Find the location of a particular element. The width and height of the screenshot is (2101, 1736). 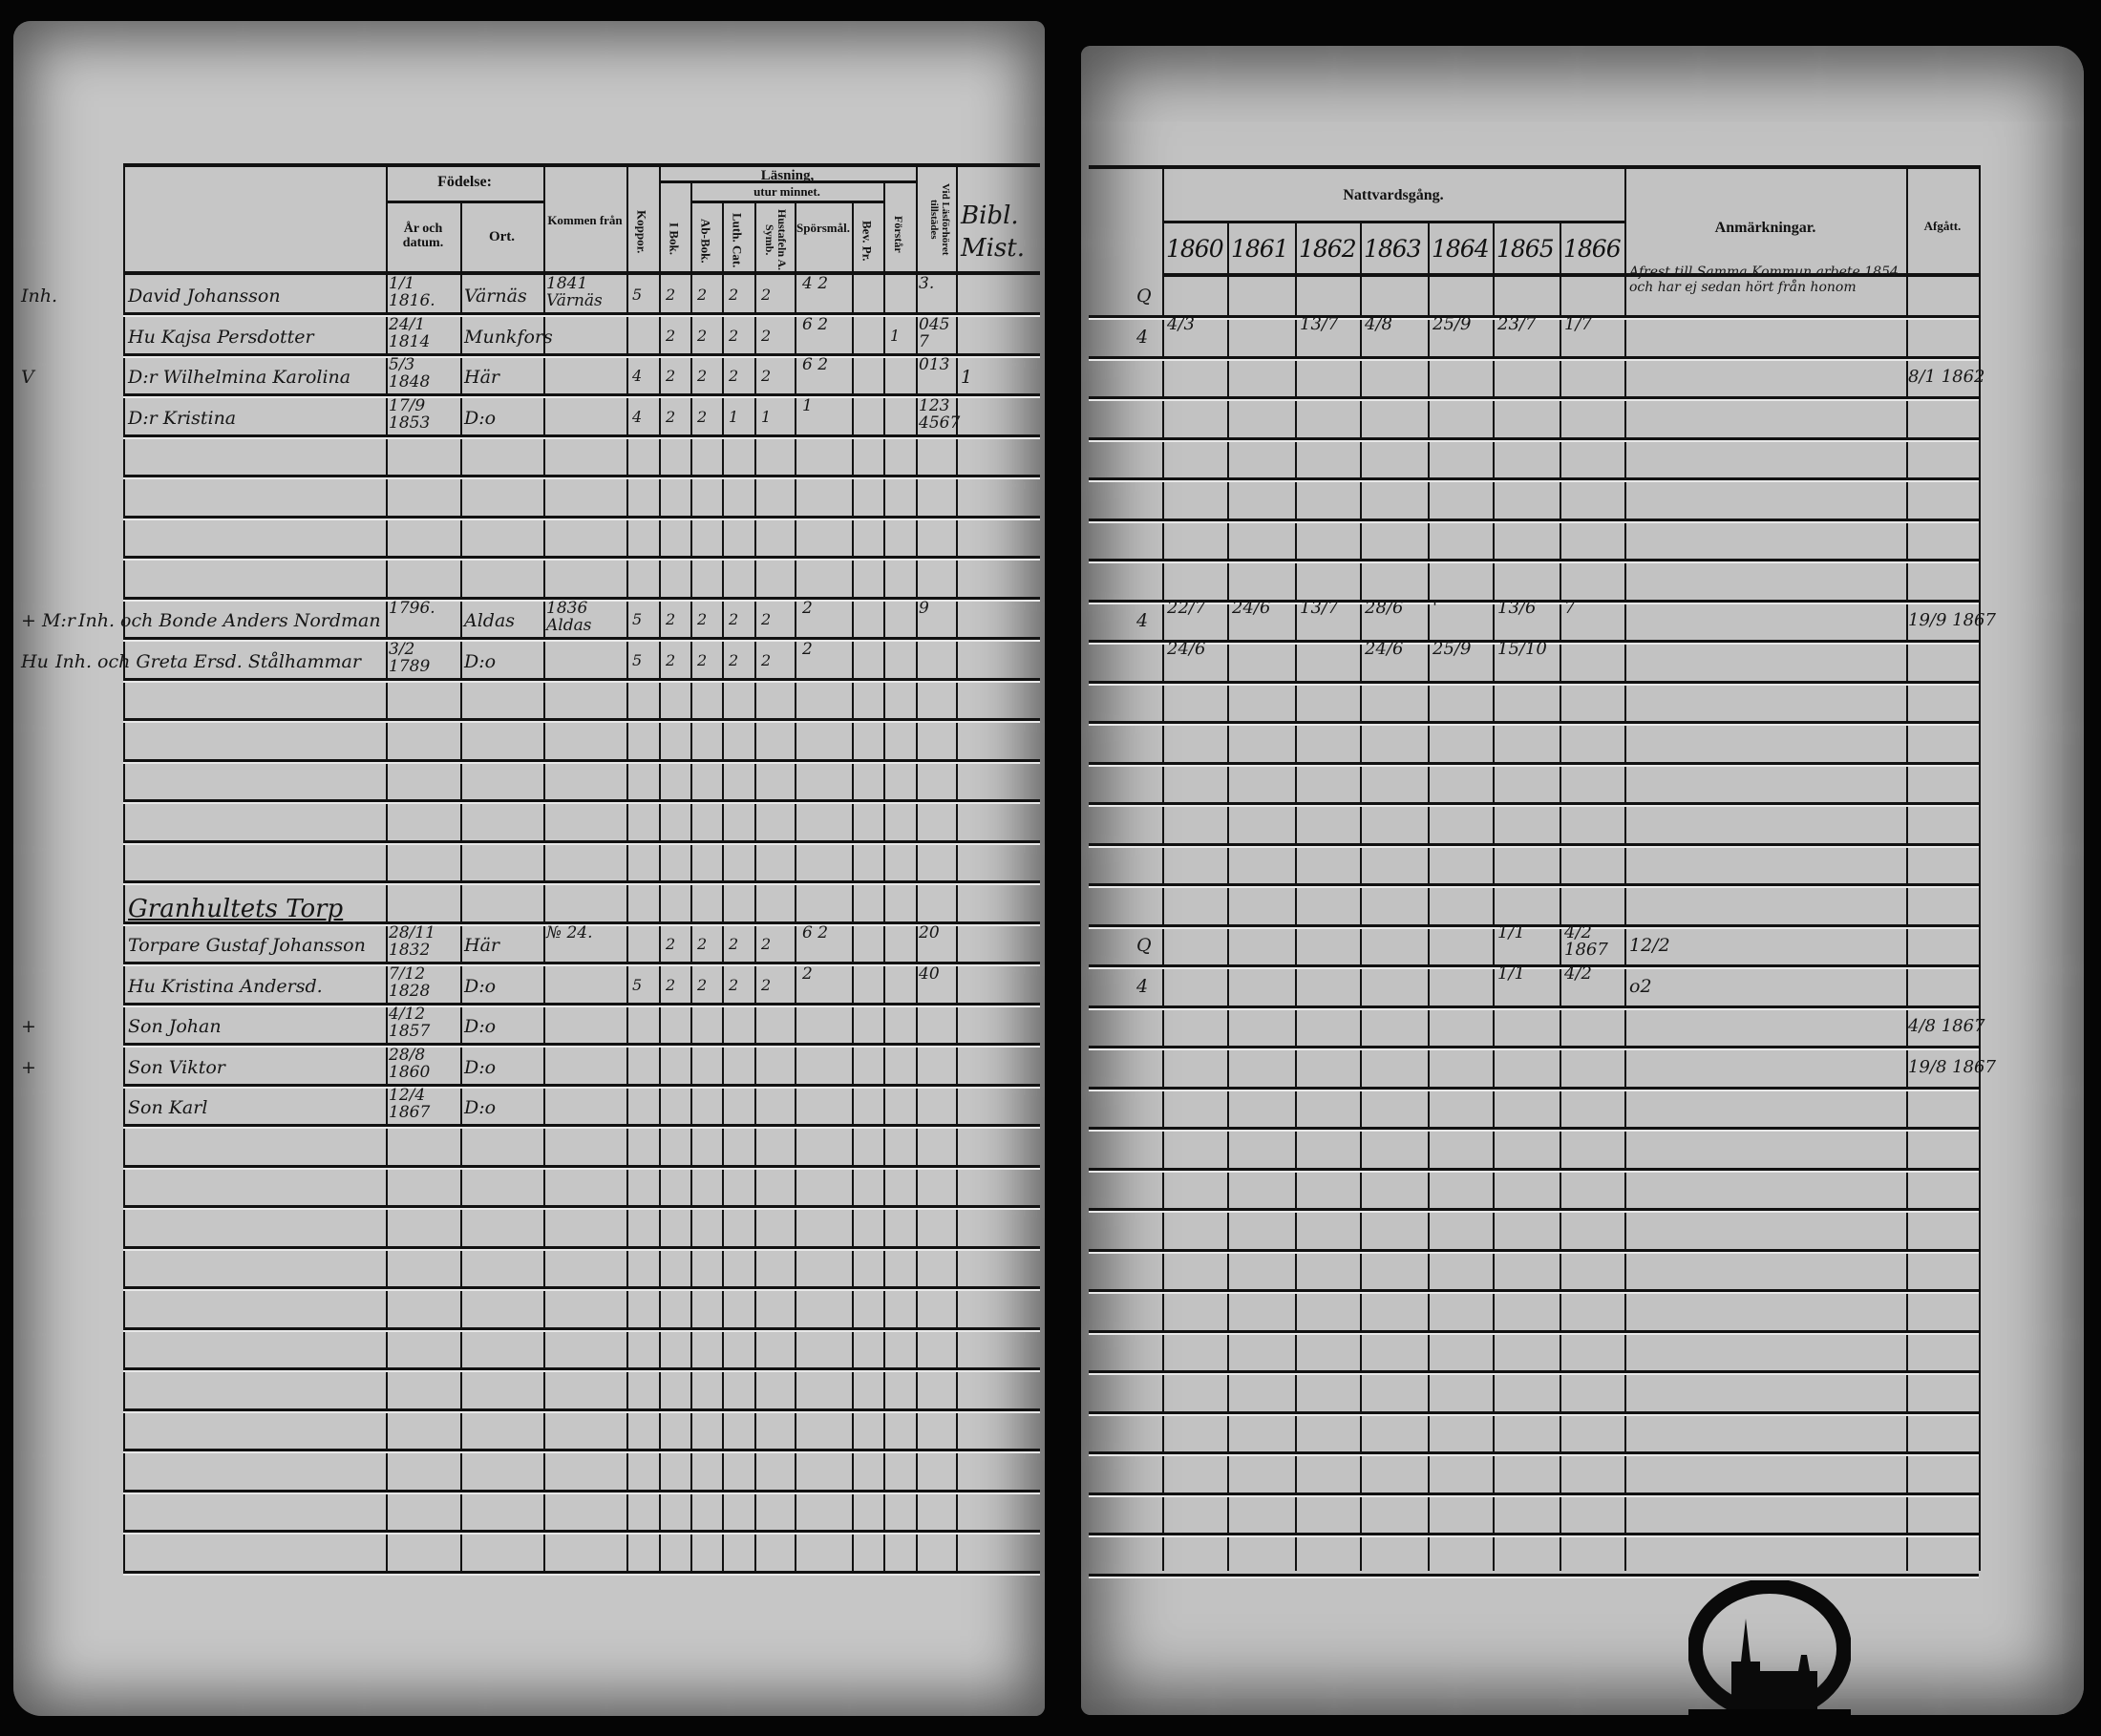

left-cell-kopp: 5 is located at coordinates (637, 619).